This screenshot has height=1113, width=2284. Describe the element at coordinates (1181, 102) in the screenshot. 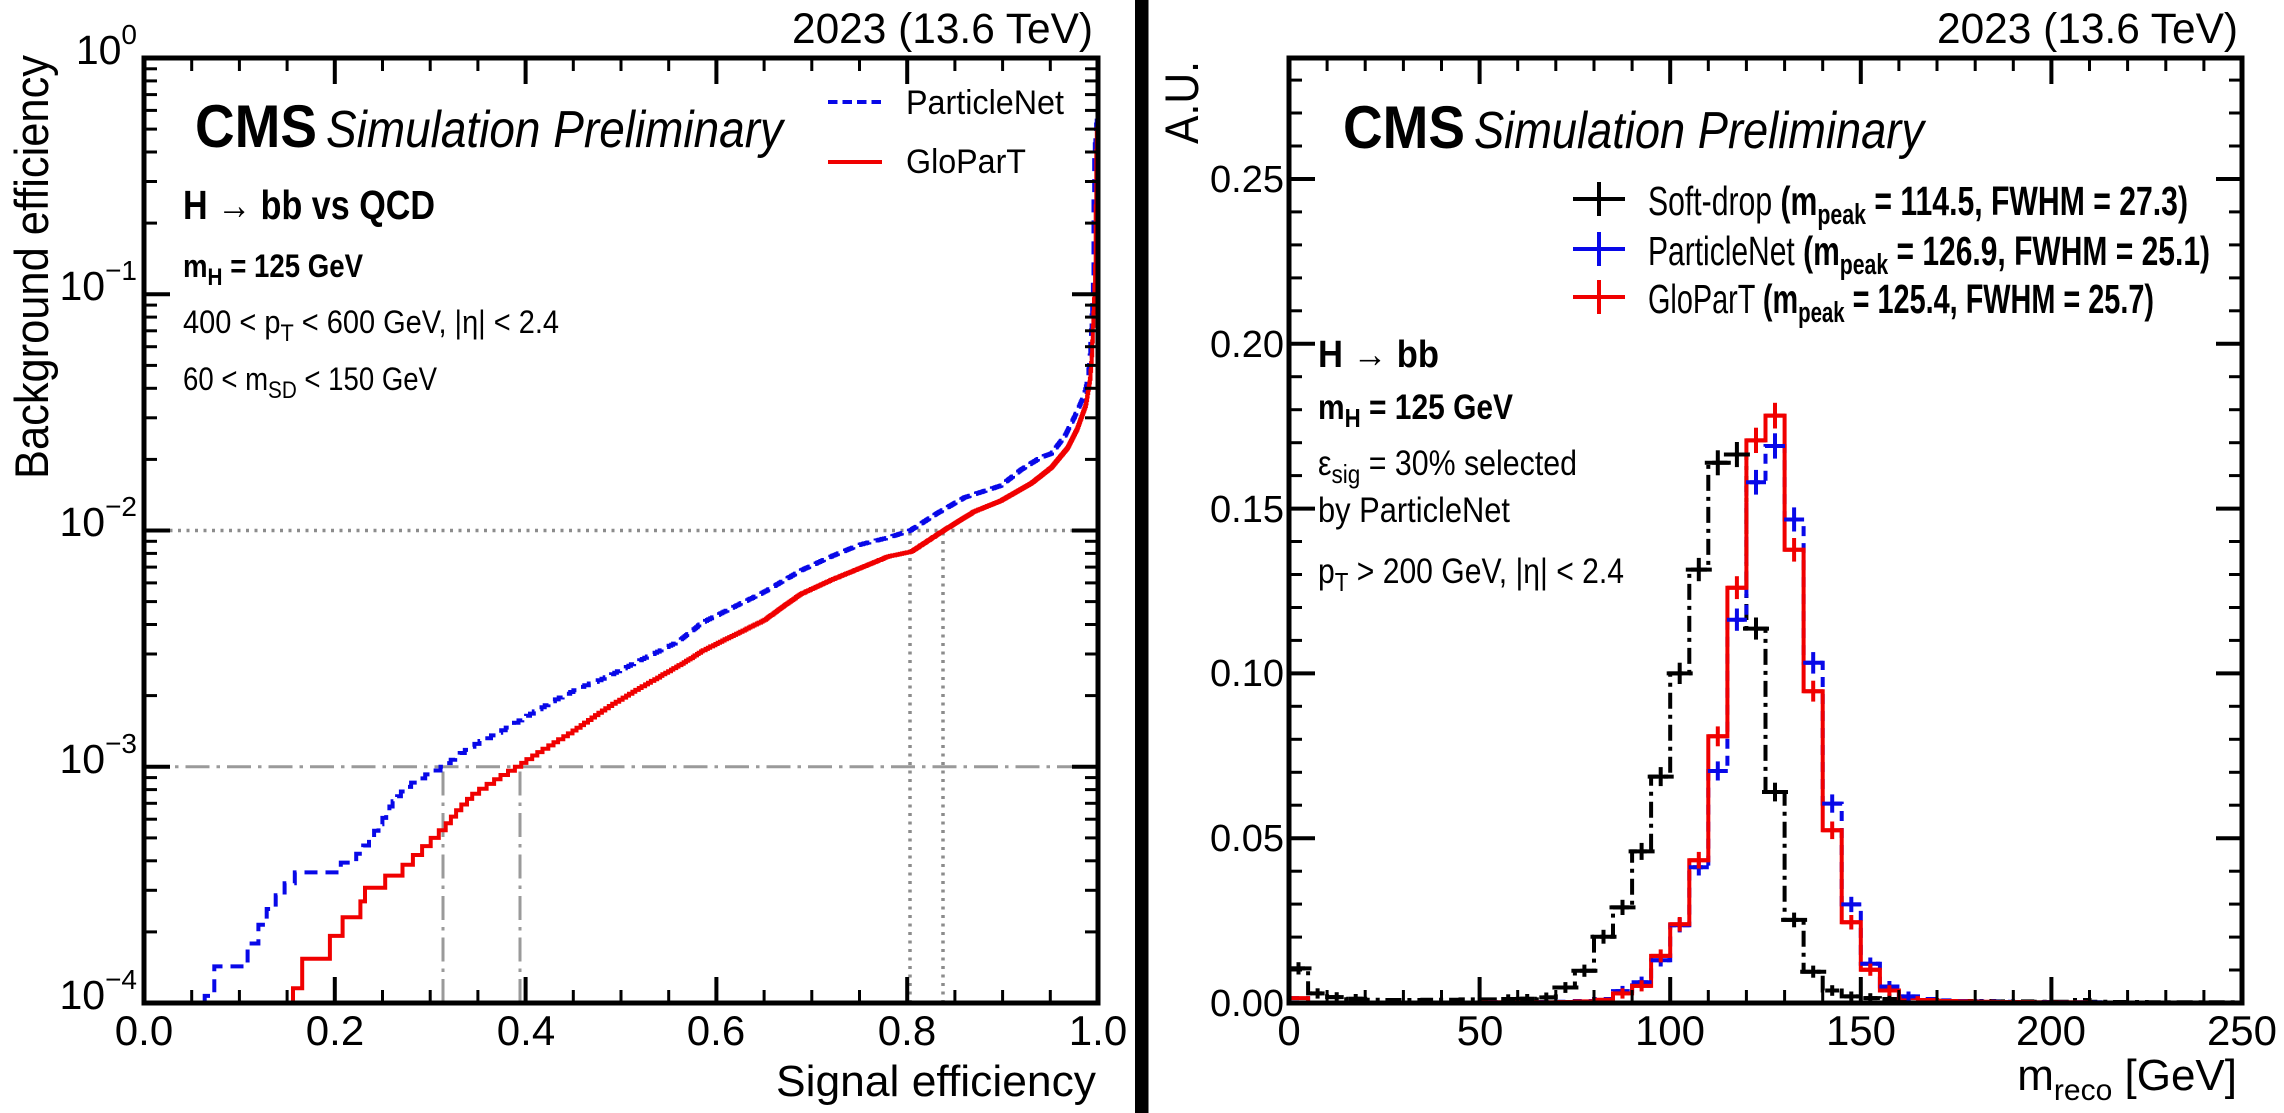

I see `svg-text: A.U.` at that location.